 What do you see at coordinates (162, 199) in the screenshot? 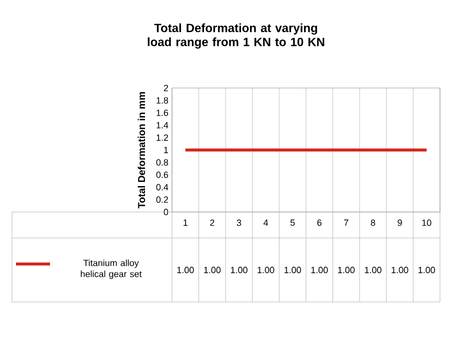
I see `y-tick-label: 0.2` at bounding box center [162, 199].